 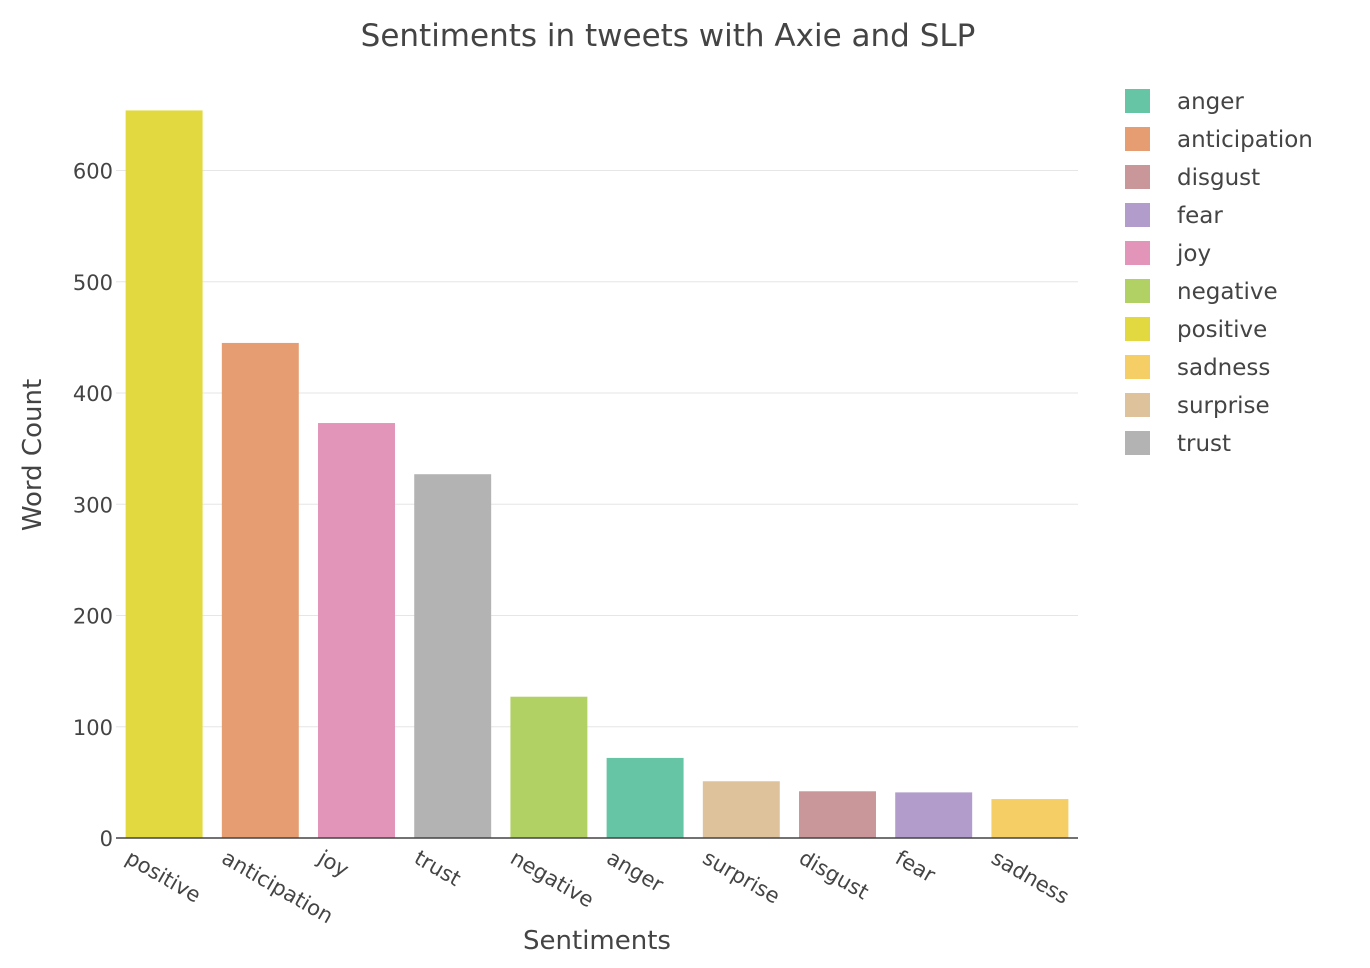 I want to click on y-tick-label: 300, so click(x=93, y=505).